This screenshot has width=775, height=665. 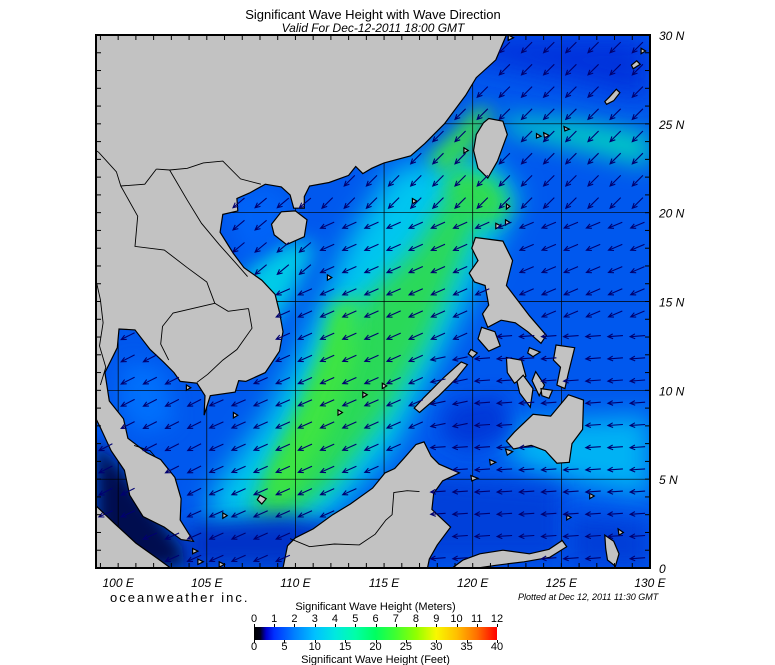 I want to click on lat-tick-label: 5 N, so click(x=668, y=480).